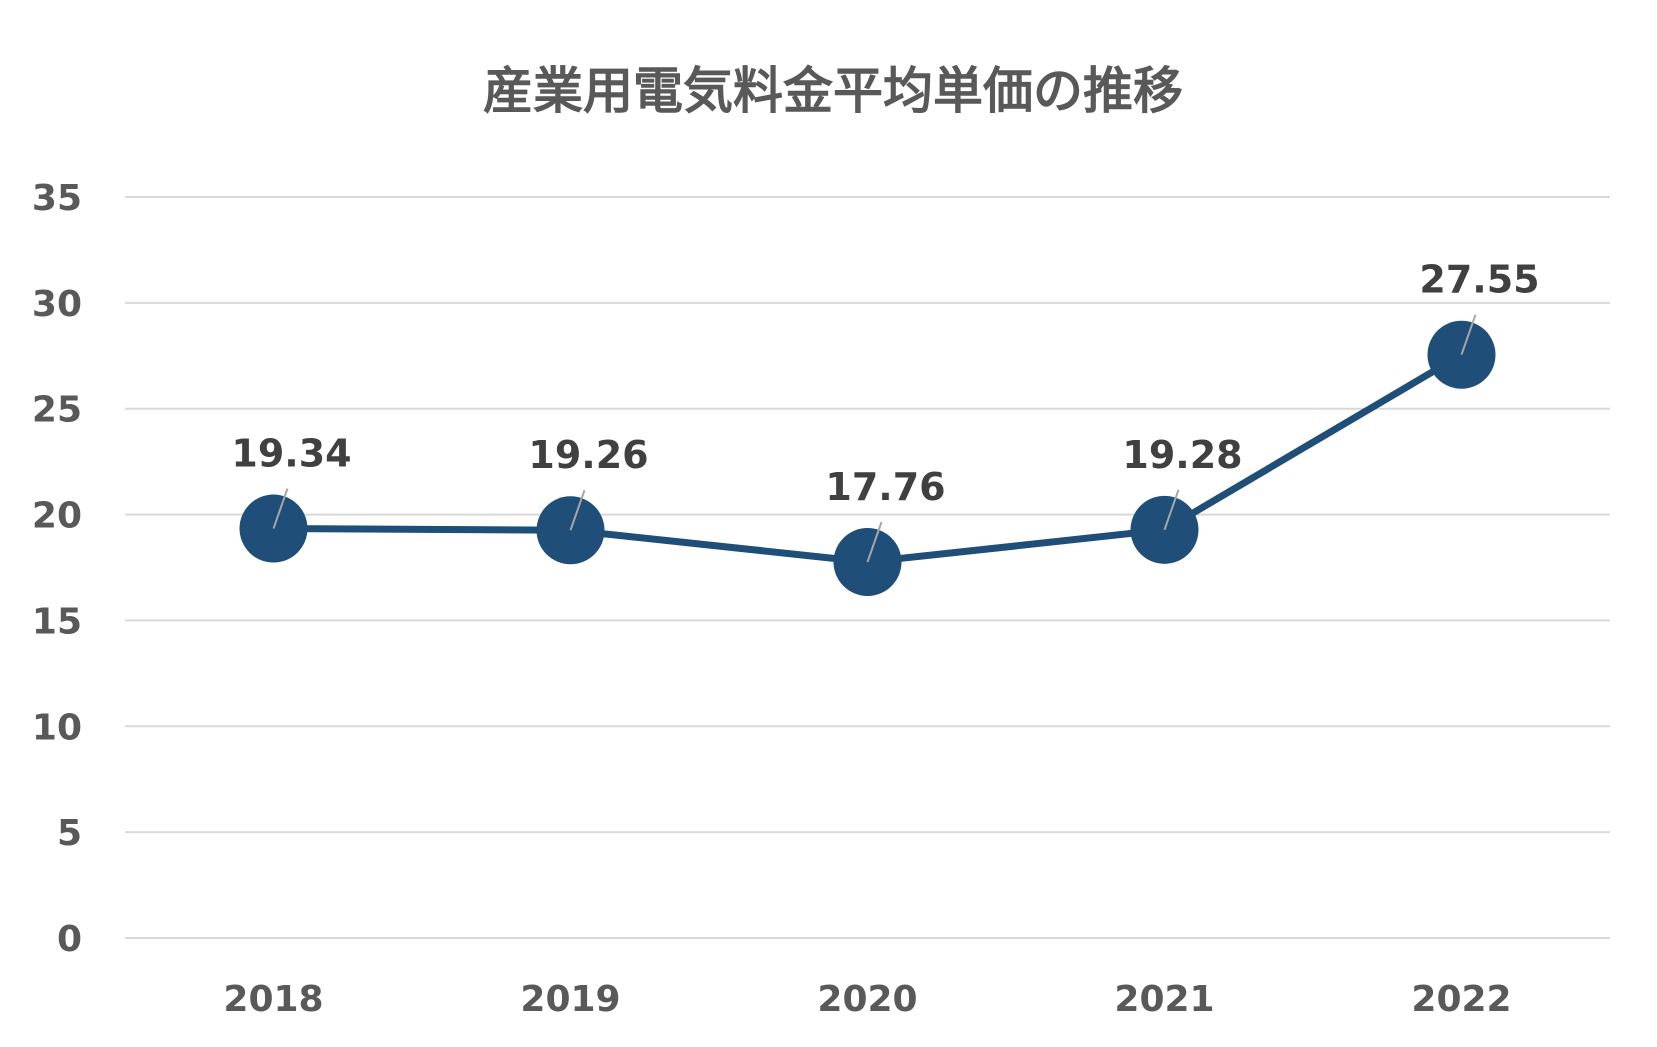  What do you see at coordinates (57, 569) in the screenshot?
I see `y-axis-ticks: 0 5 10 15 20 25 30 35` at bounding box center [57, 569].